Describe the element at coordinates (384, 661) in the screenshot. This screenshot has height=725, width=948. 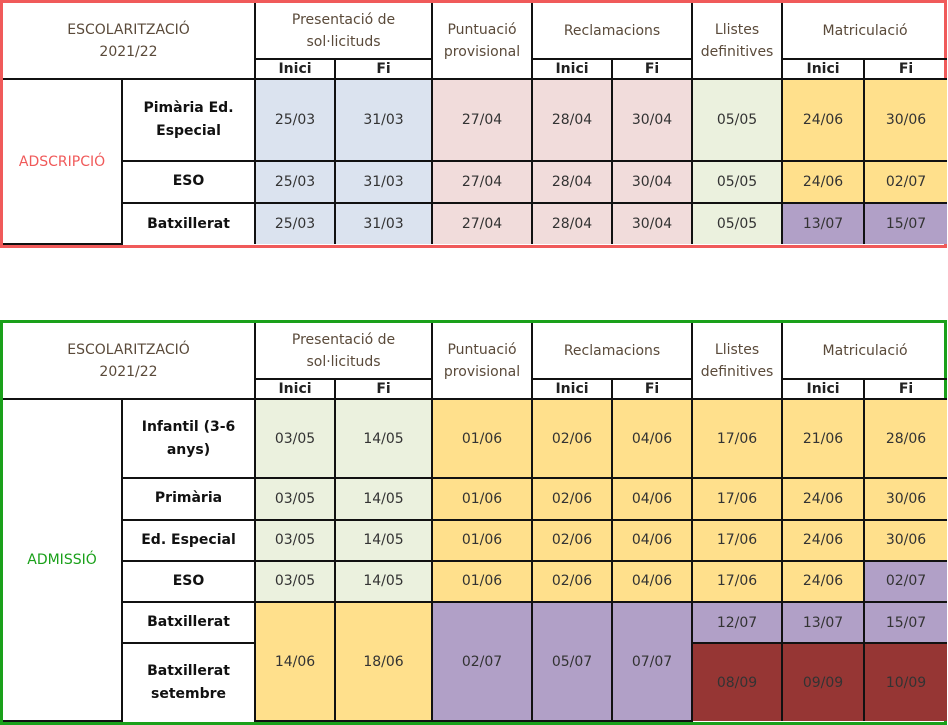
I see `date-cell: 18/06` at that location.